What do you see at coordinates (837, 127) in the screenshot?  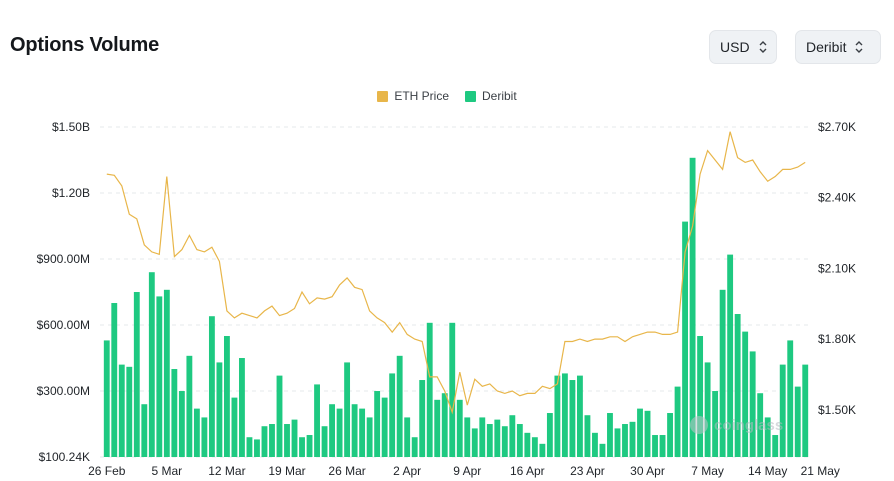 I see `y-right-tick-label: $2.70K` at bounding box center [837, 127].